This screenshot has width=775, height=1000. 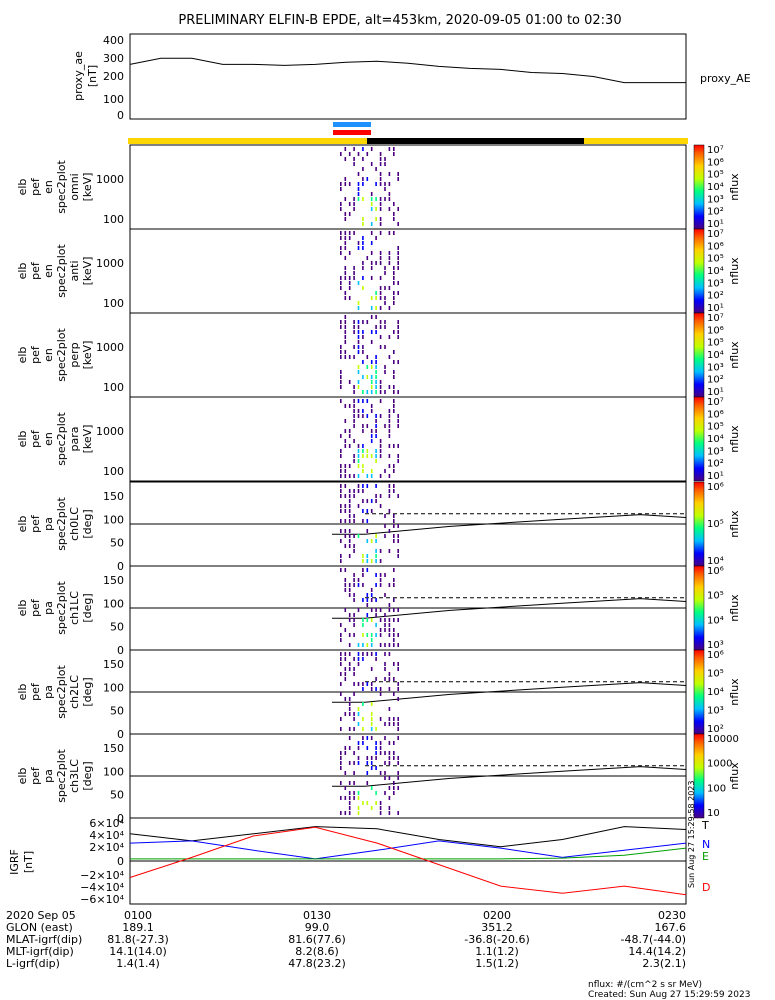 What do you see at coordinates (48, 439) in the screenshot?
I see `ylabel-text: en` at bounding box center [48, 439].